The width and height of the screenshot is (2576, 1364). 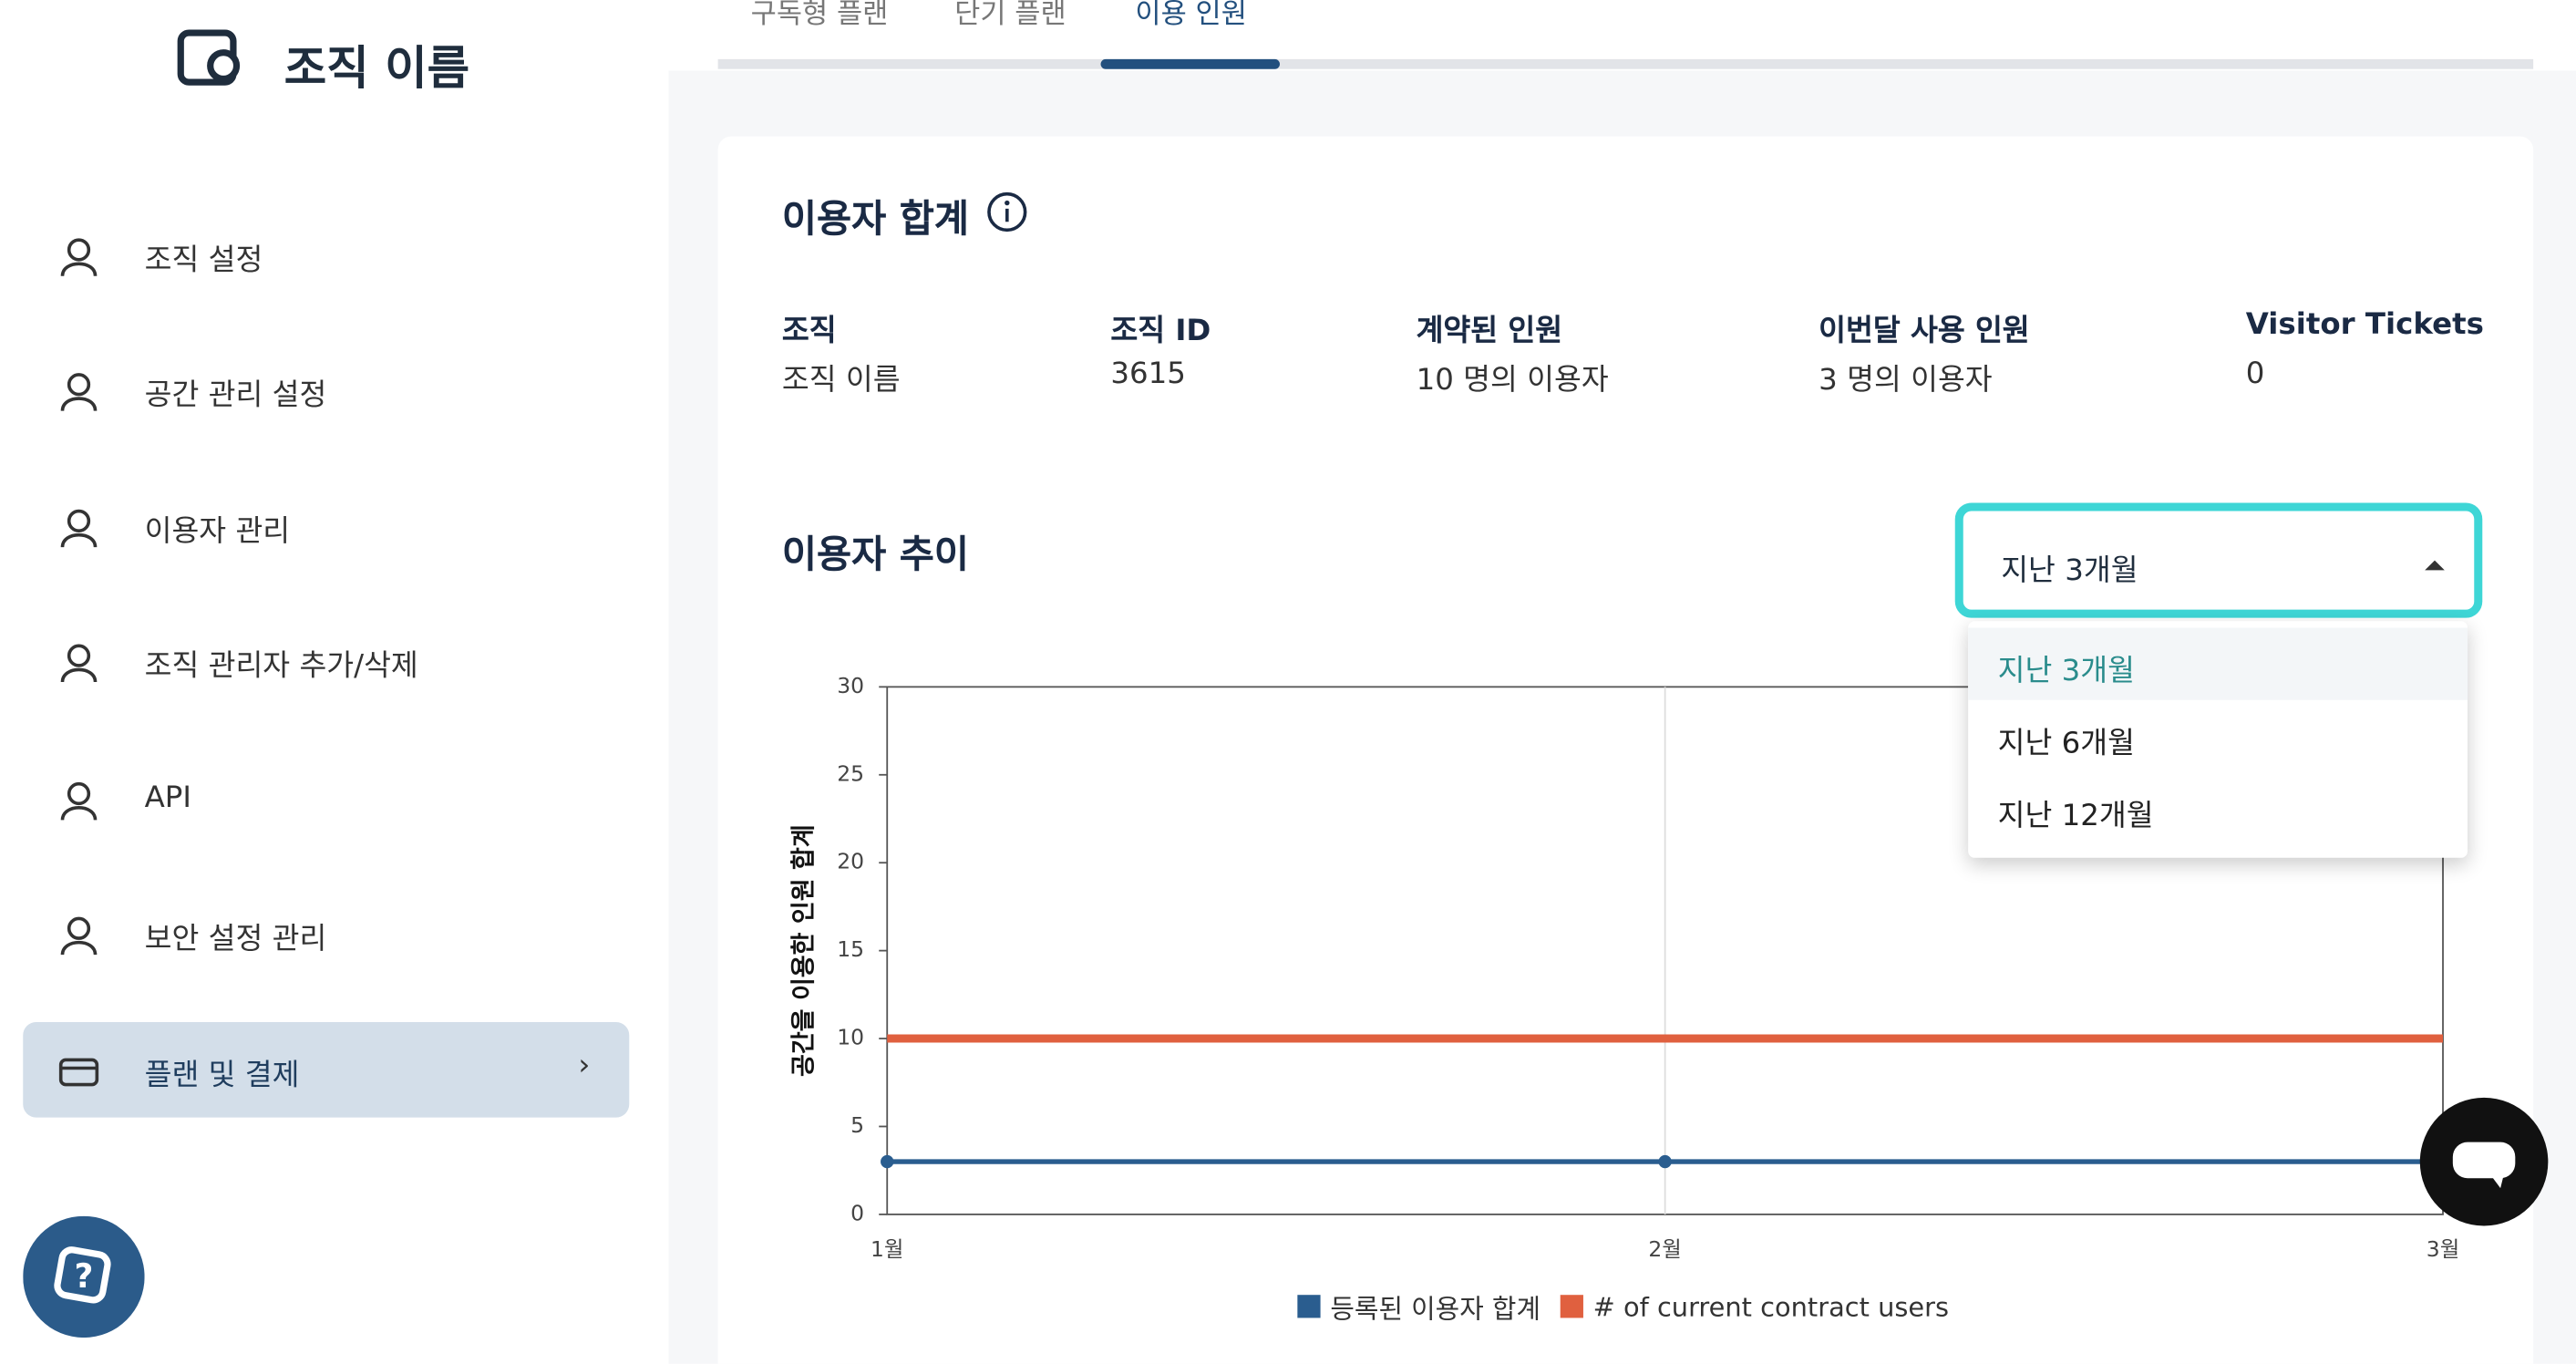 I want to click on option-label: 지난 3개월, so click(x=2066, y=671).